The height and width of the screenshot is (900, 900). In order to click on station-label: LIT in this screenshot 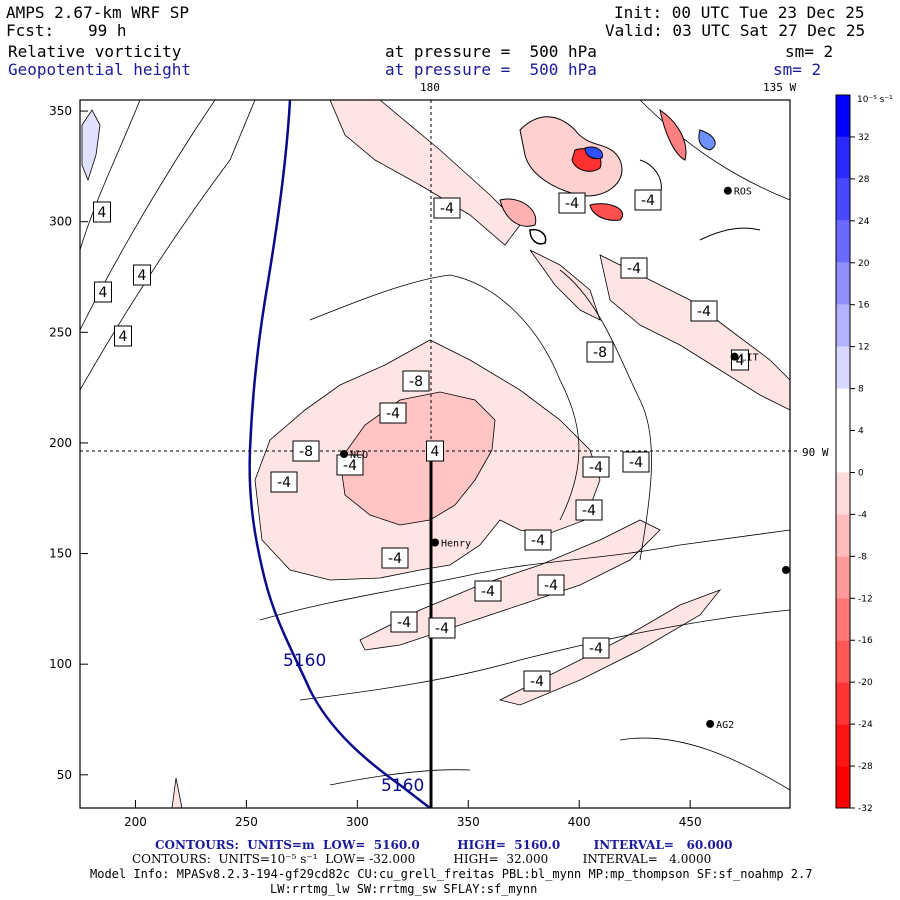, I will do `click(750, 358)`.